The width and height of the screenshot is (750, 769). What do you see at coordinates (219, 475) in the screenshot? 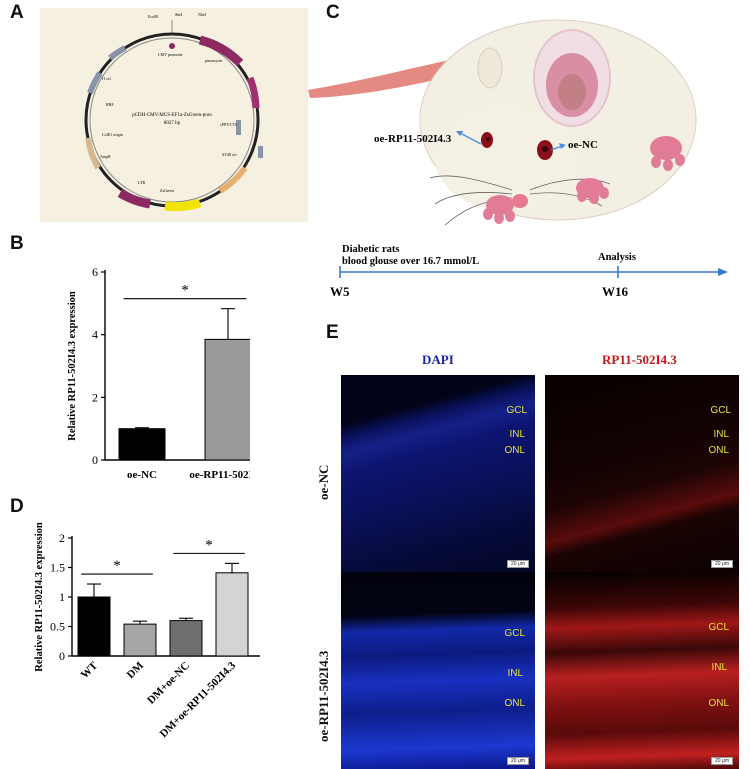
I see `x-tick-label: oe-RP11-502I4.3` at bounding box center [219, 475].